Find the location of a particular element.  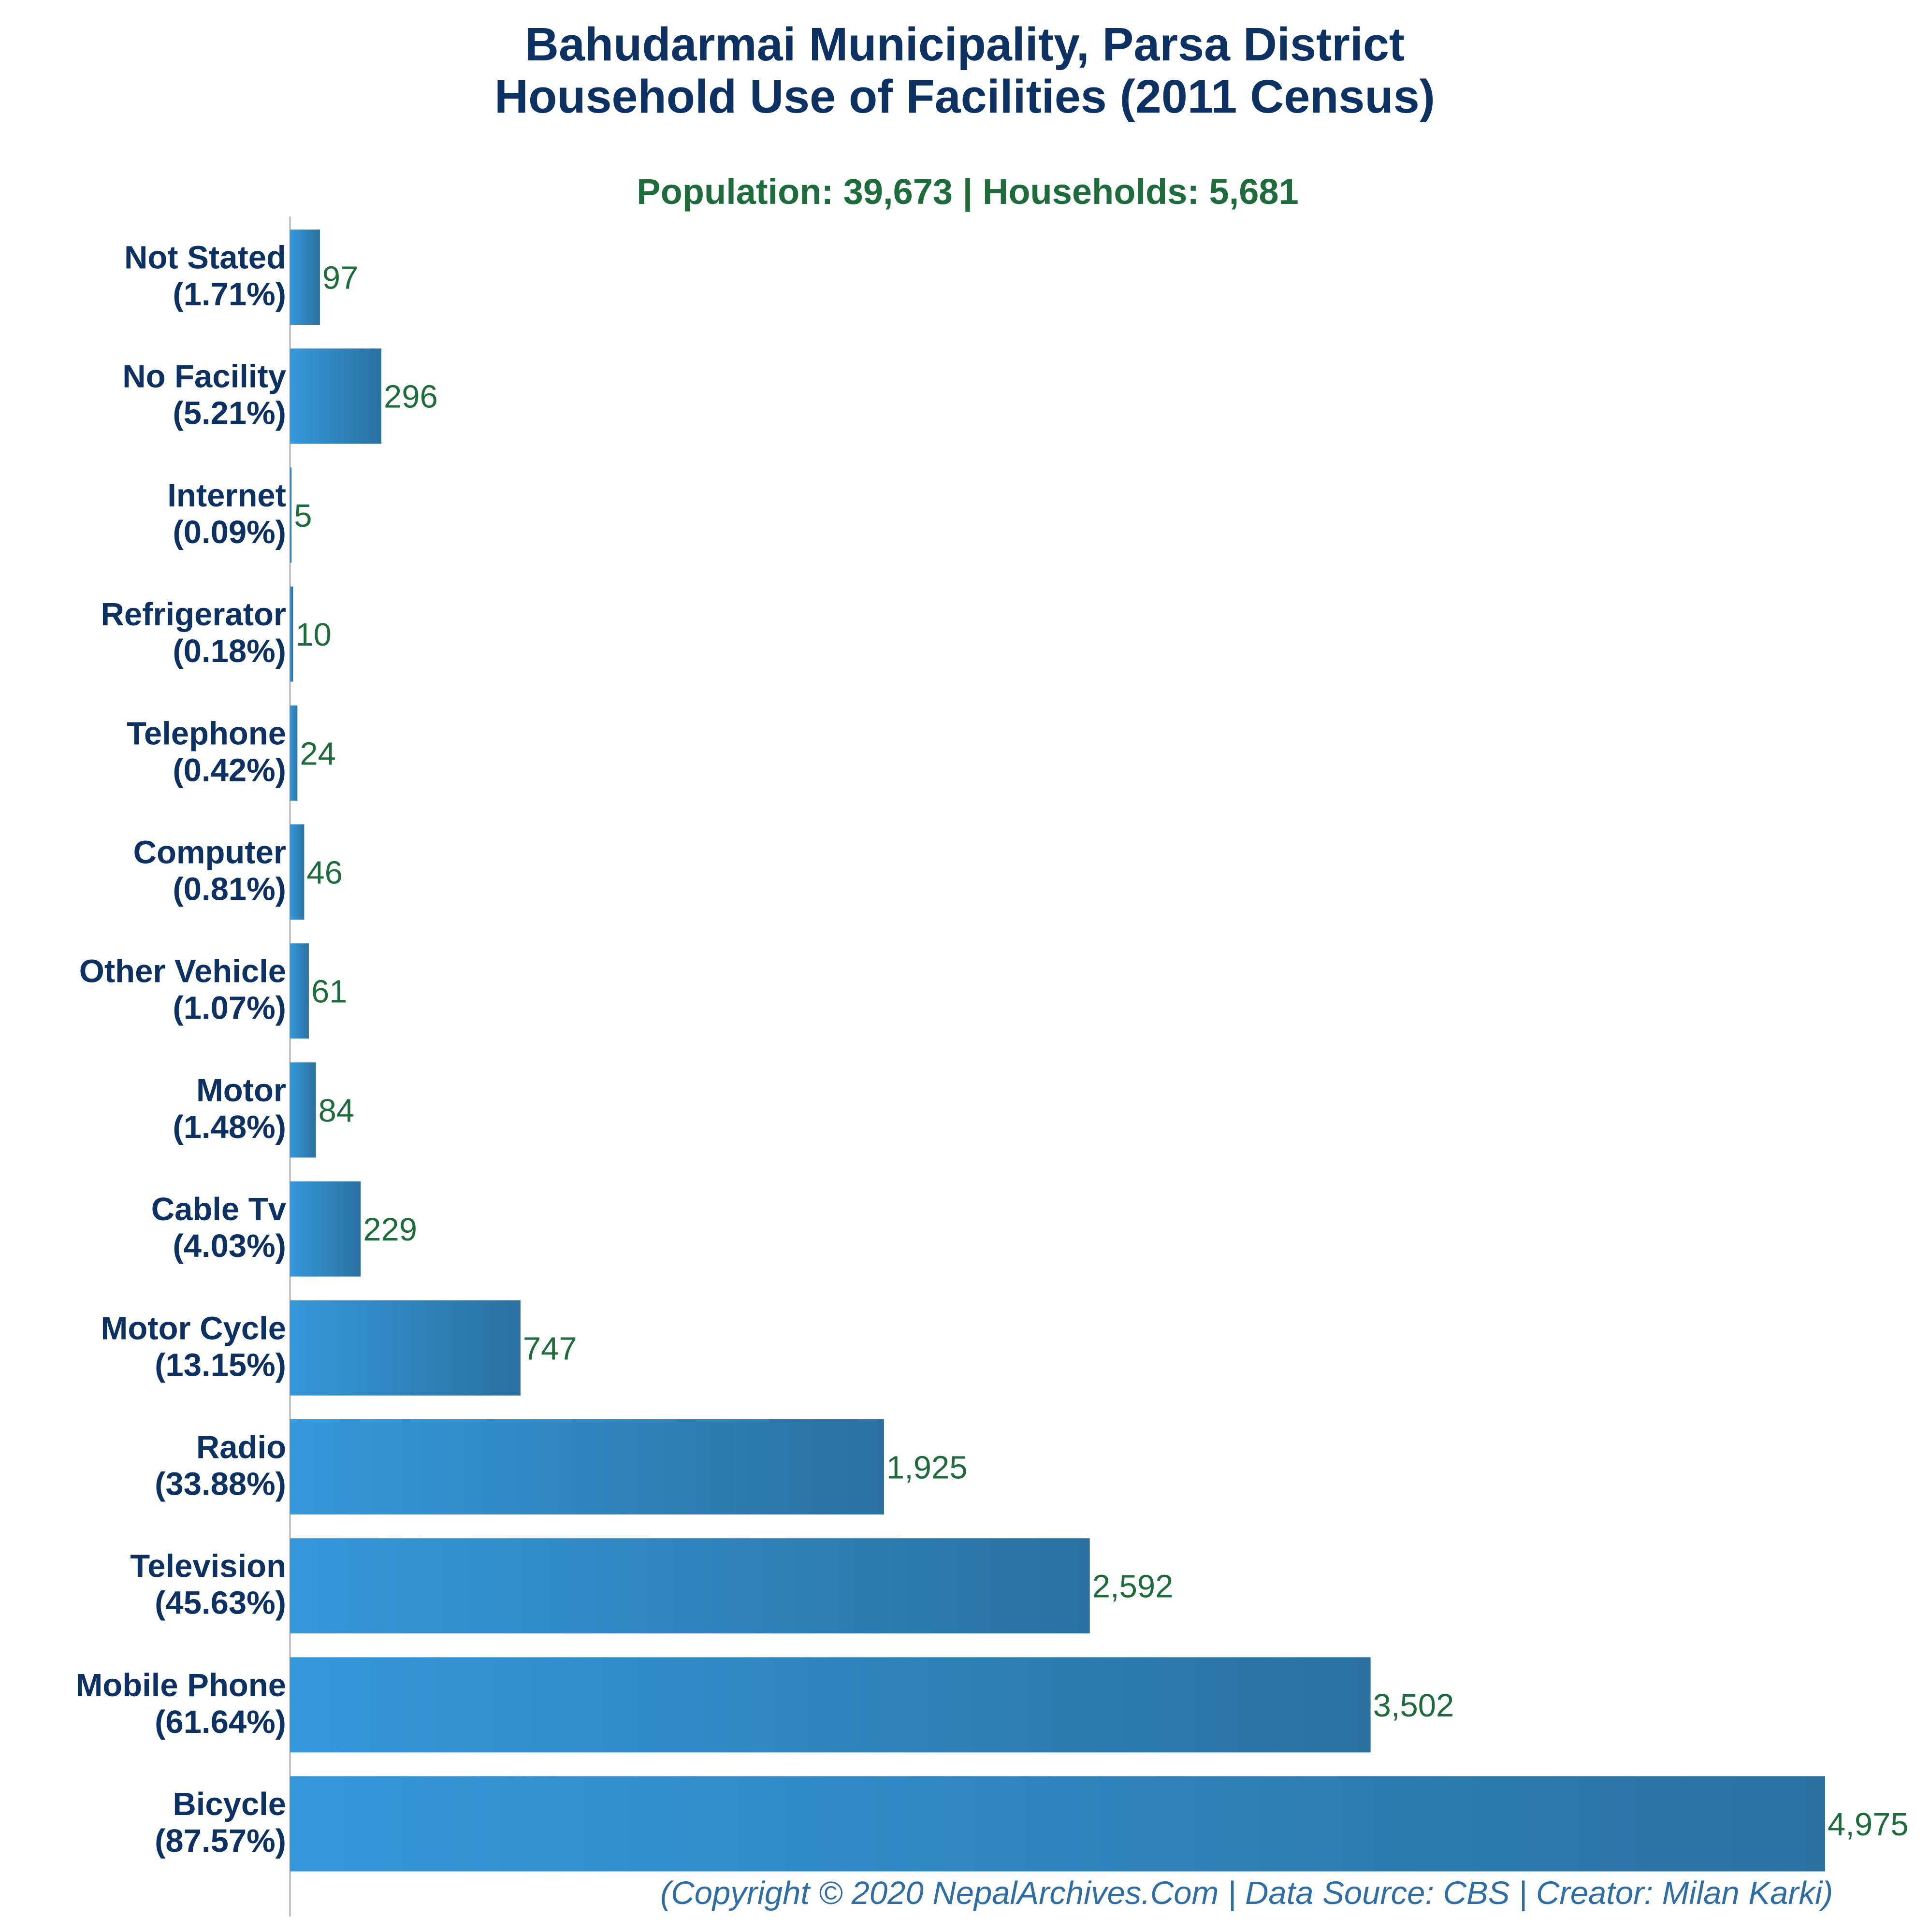

bar-radio is located at coordinates (587, 1466).